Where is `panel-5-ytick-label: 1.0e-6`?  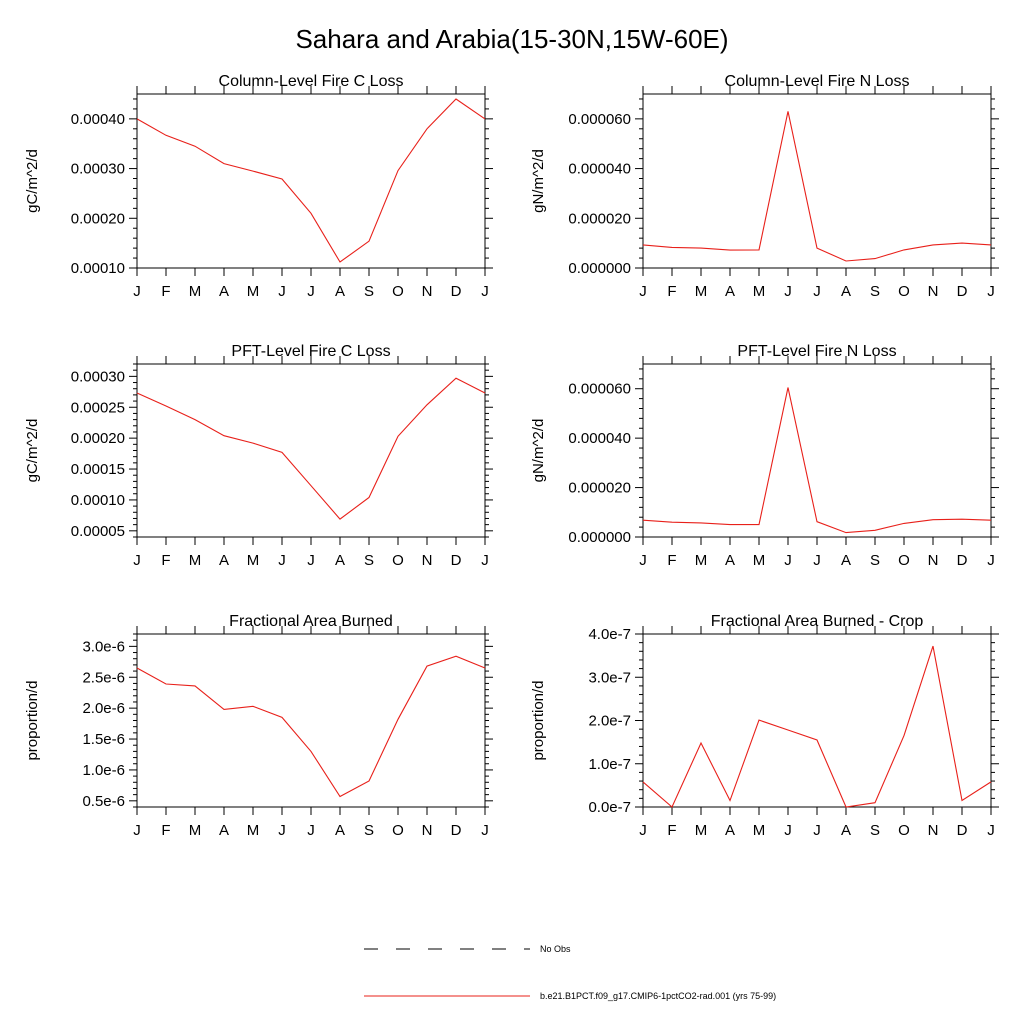
panel-5-ytick-label: 1.0e-6 is located at coordinates (103, 770).